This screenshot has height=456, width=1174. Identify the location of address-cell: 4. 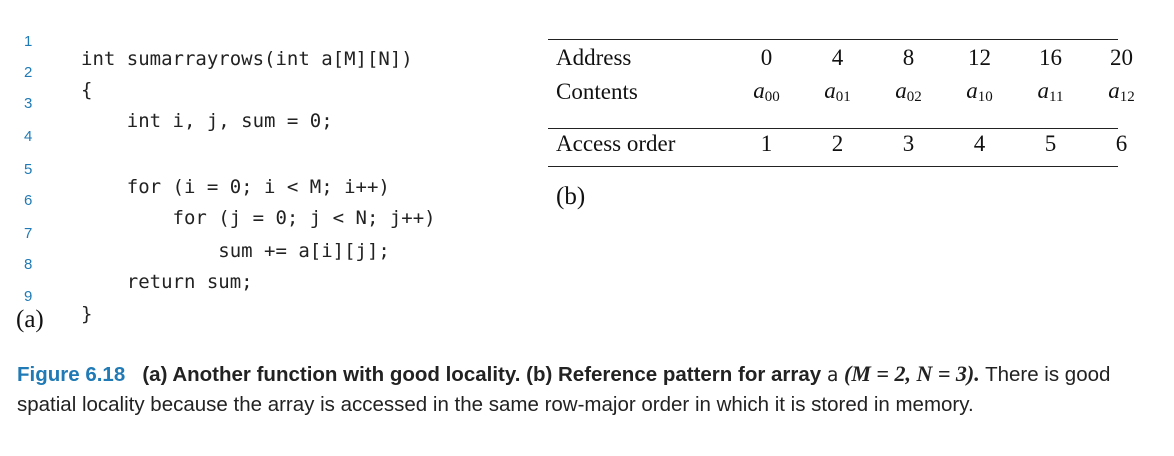
(837, 57).